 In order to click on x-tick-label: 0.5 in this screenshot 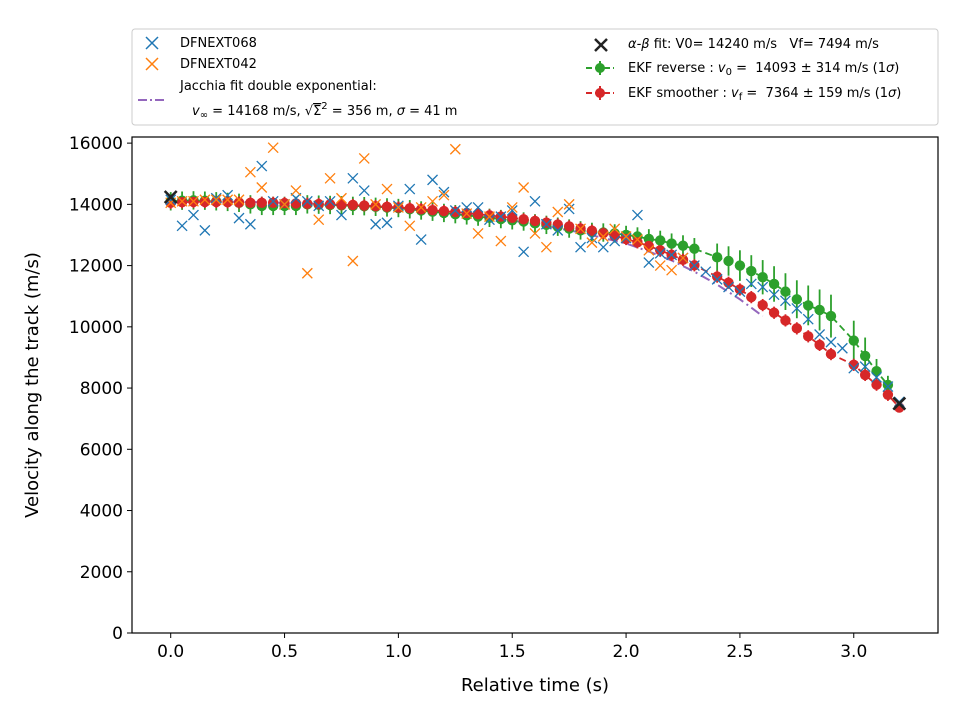, I will do `click(284, 652)`.